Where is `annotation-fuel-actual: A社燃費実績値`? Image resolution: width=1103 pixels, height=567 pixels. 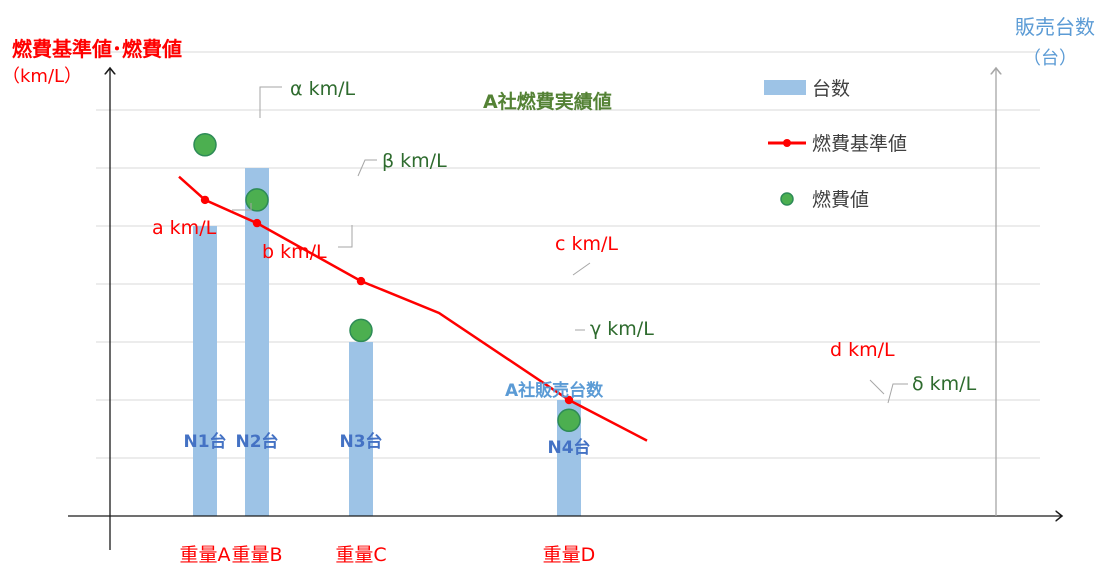
annotation-fuel-actual: A社燃費実績値 is located at coordinates (547, 101).